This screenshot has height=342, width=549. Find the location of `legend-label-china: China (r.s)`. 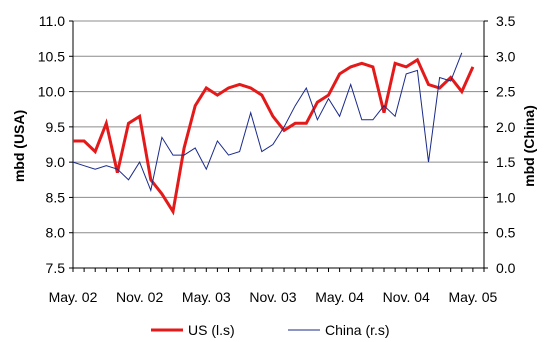

legend-label-china: China (r.s) is located at coordinates (357, 330).